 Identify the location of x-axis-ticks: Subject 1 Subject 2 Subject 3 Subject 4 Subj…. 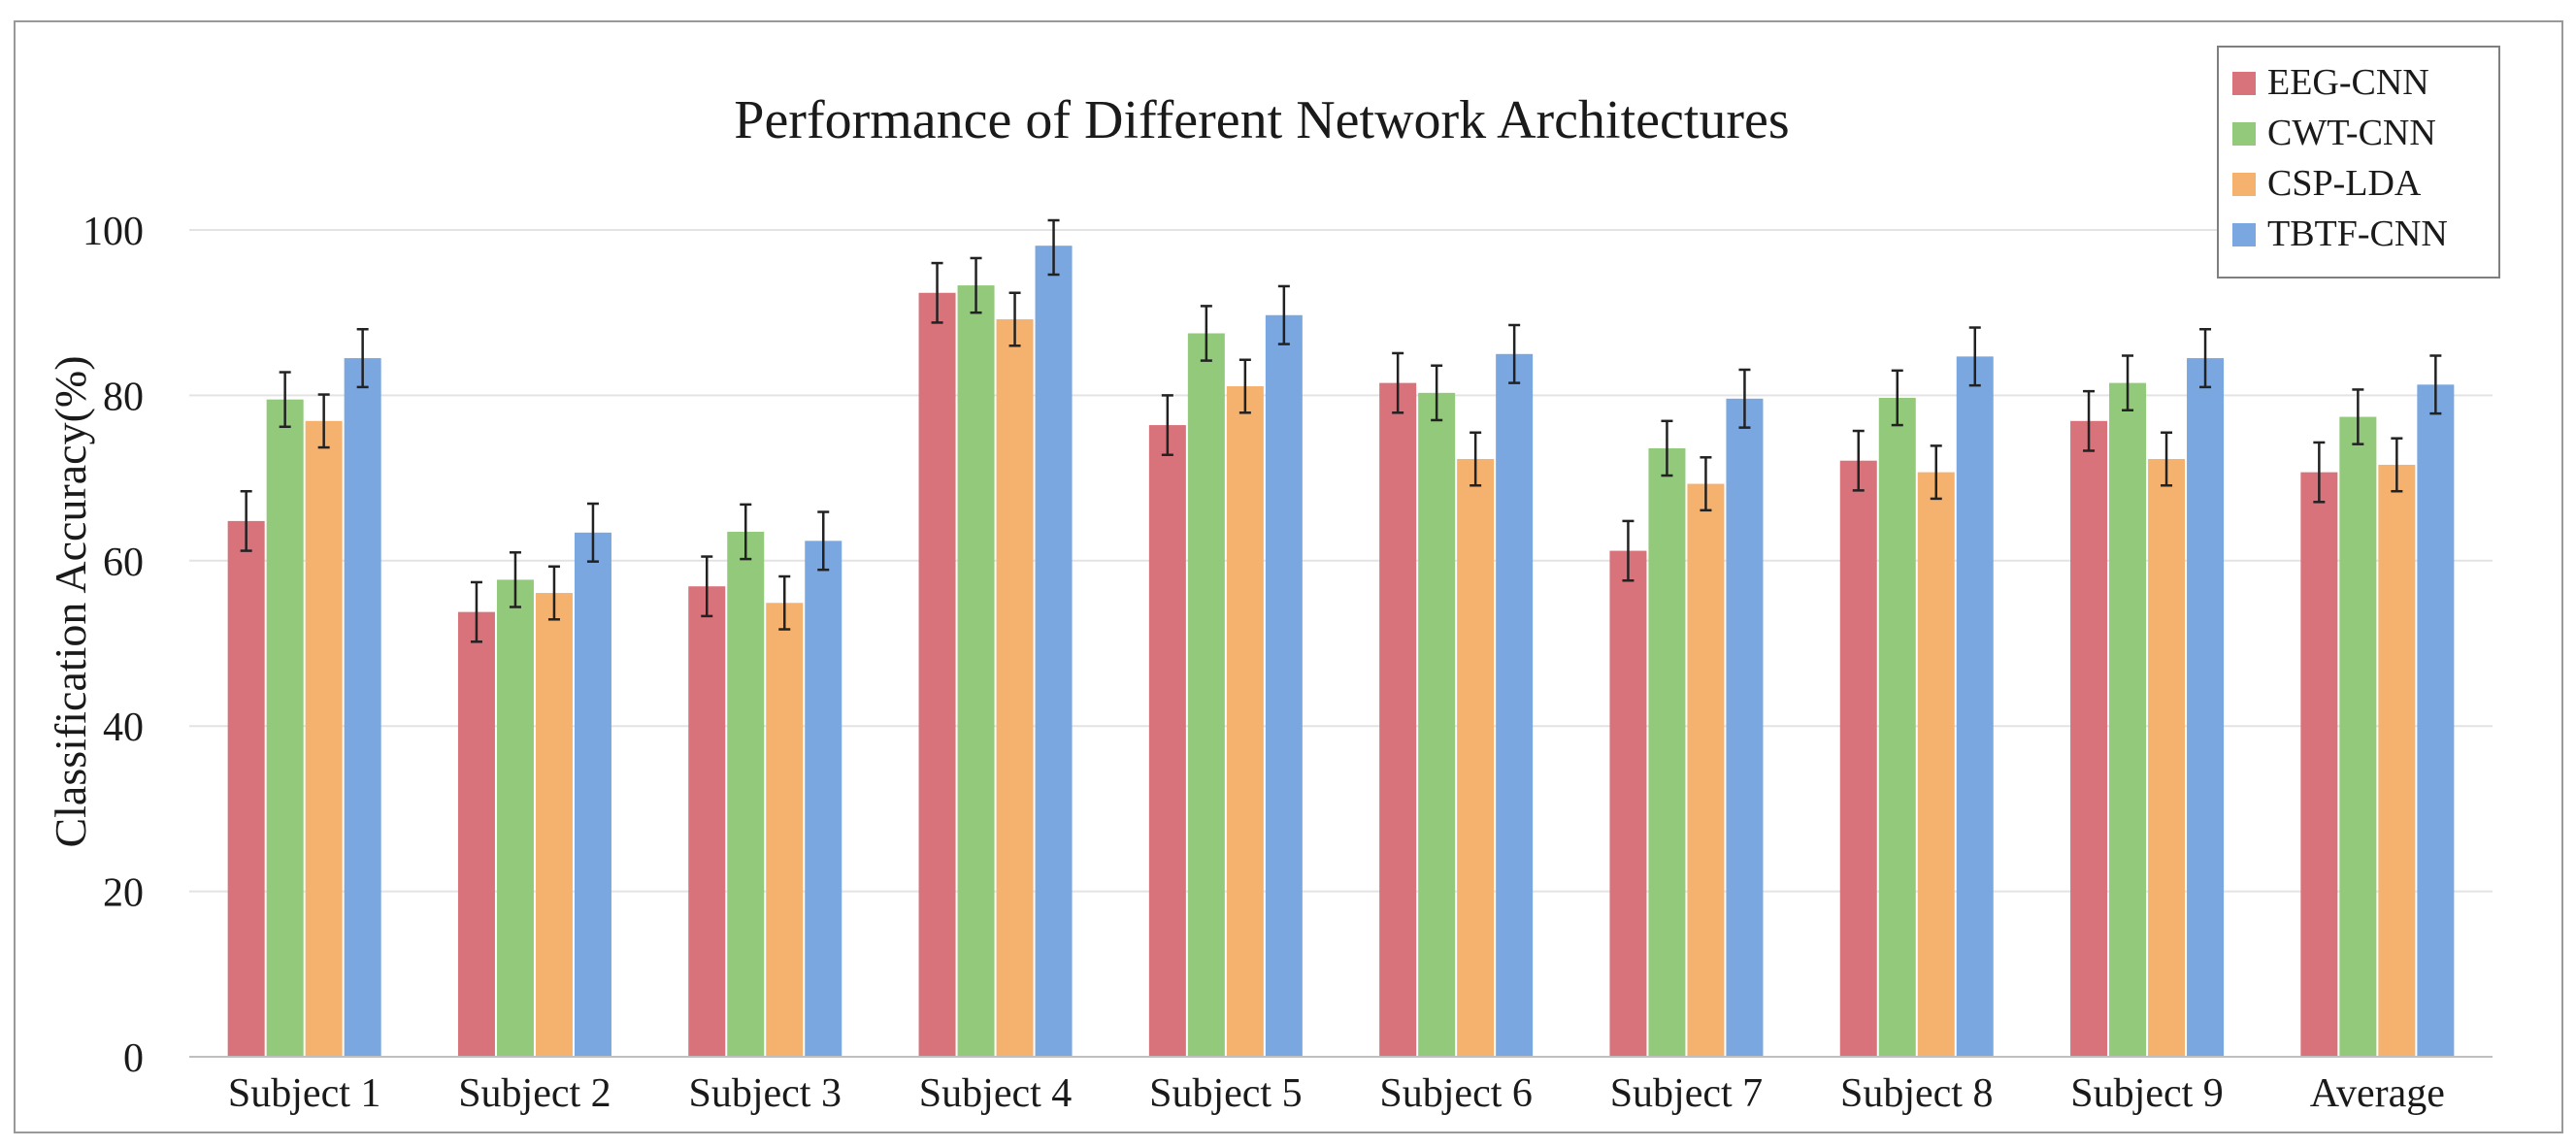
(1336, 1093).